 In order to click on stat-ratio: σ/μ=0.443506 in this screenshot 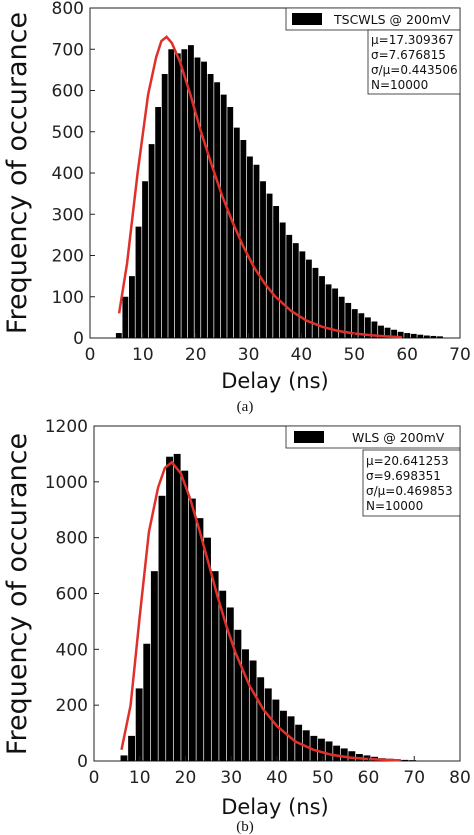, I will do `click(414, 70)`.